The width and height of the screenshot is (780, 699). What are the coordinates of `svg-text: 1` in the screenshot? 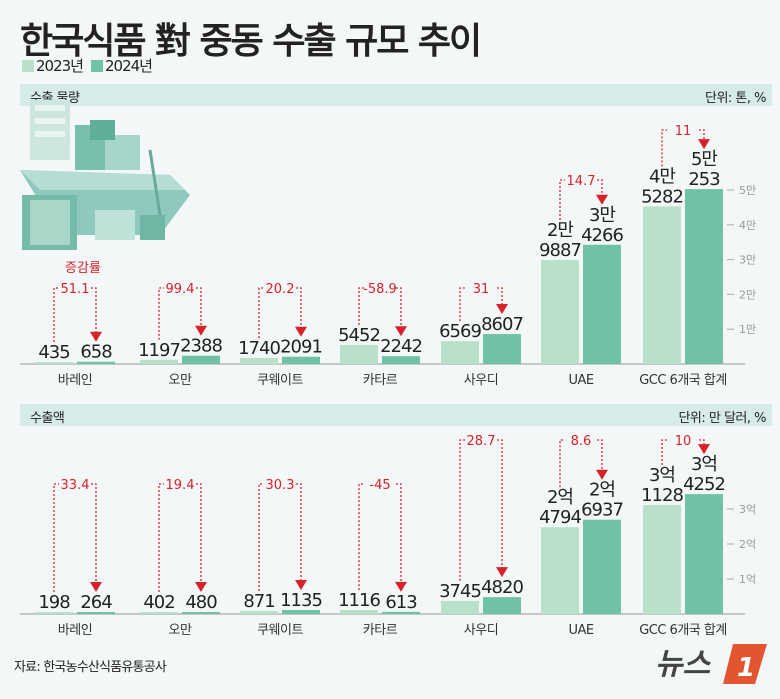 It's located at (746, 668).